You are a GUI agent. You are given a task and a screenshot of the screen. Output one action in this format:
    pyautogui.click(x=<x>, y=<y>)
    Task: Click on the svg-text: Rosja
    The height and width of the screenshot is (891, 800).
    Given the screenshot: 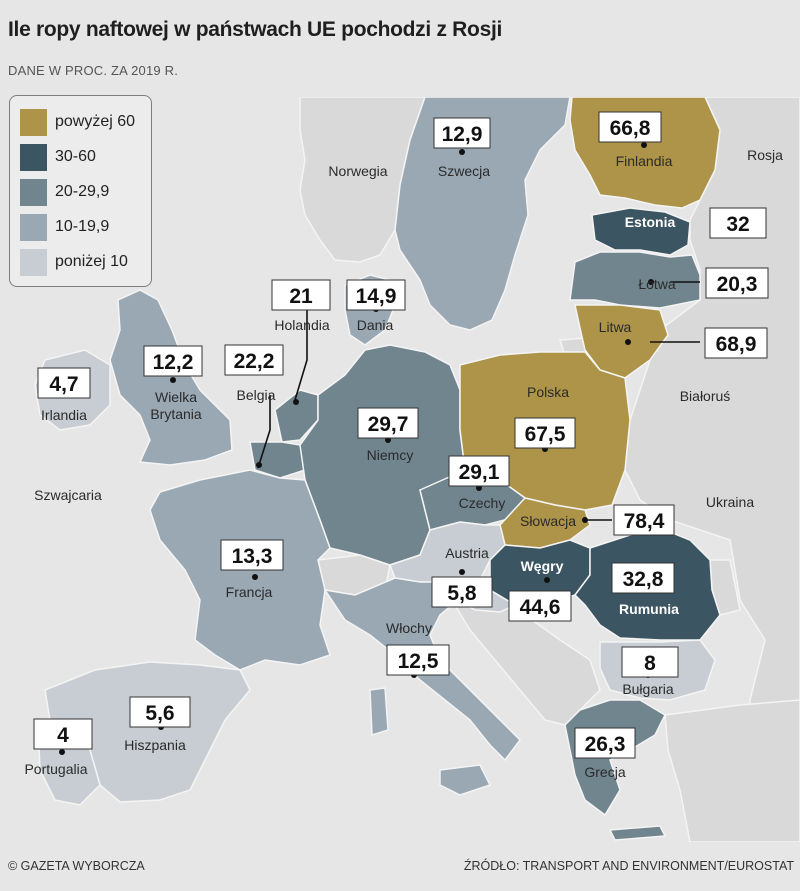 What is the action you would take?
    pyautogui.click(x=765, y=155)
    